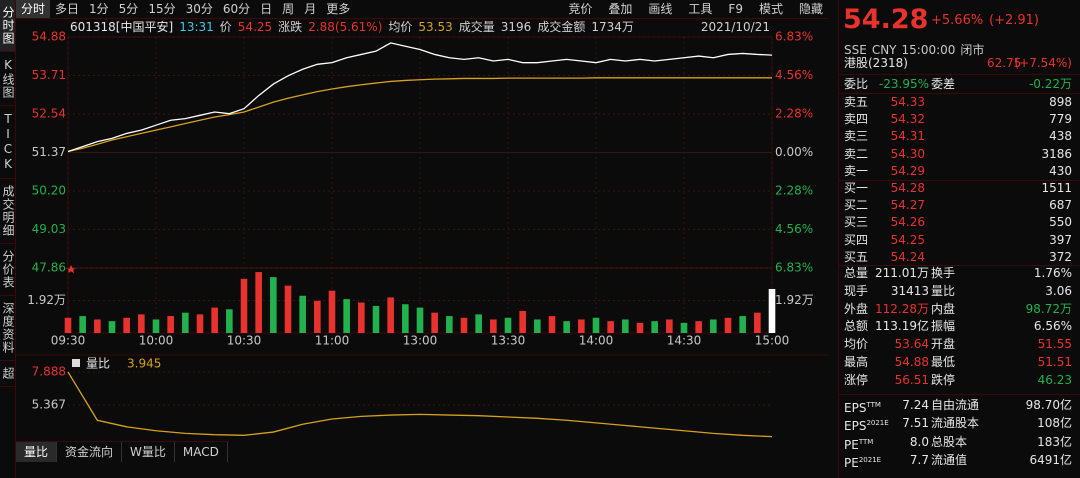 Image resolution: width=1080 pixels, height=478 pixels. I want to click on info-time: 13:31, so click(196, 27).